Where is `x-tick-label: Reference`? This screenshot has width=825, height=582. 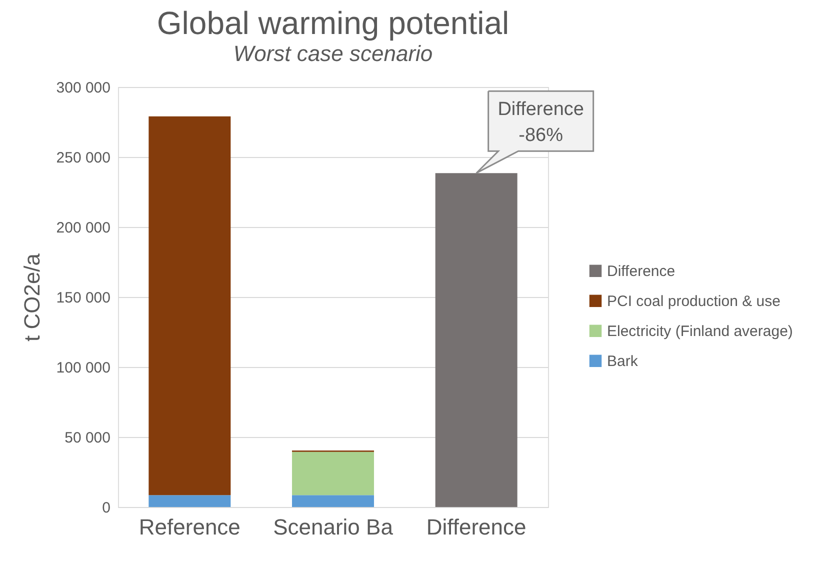 x-tick-label: Reference is located at coordinates (189, 527).